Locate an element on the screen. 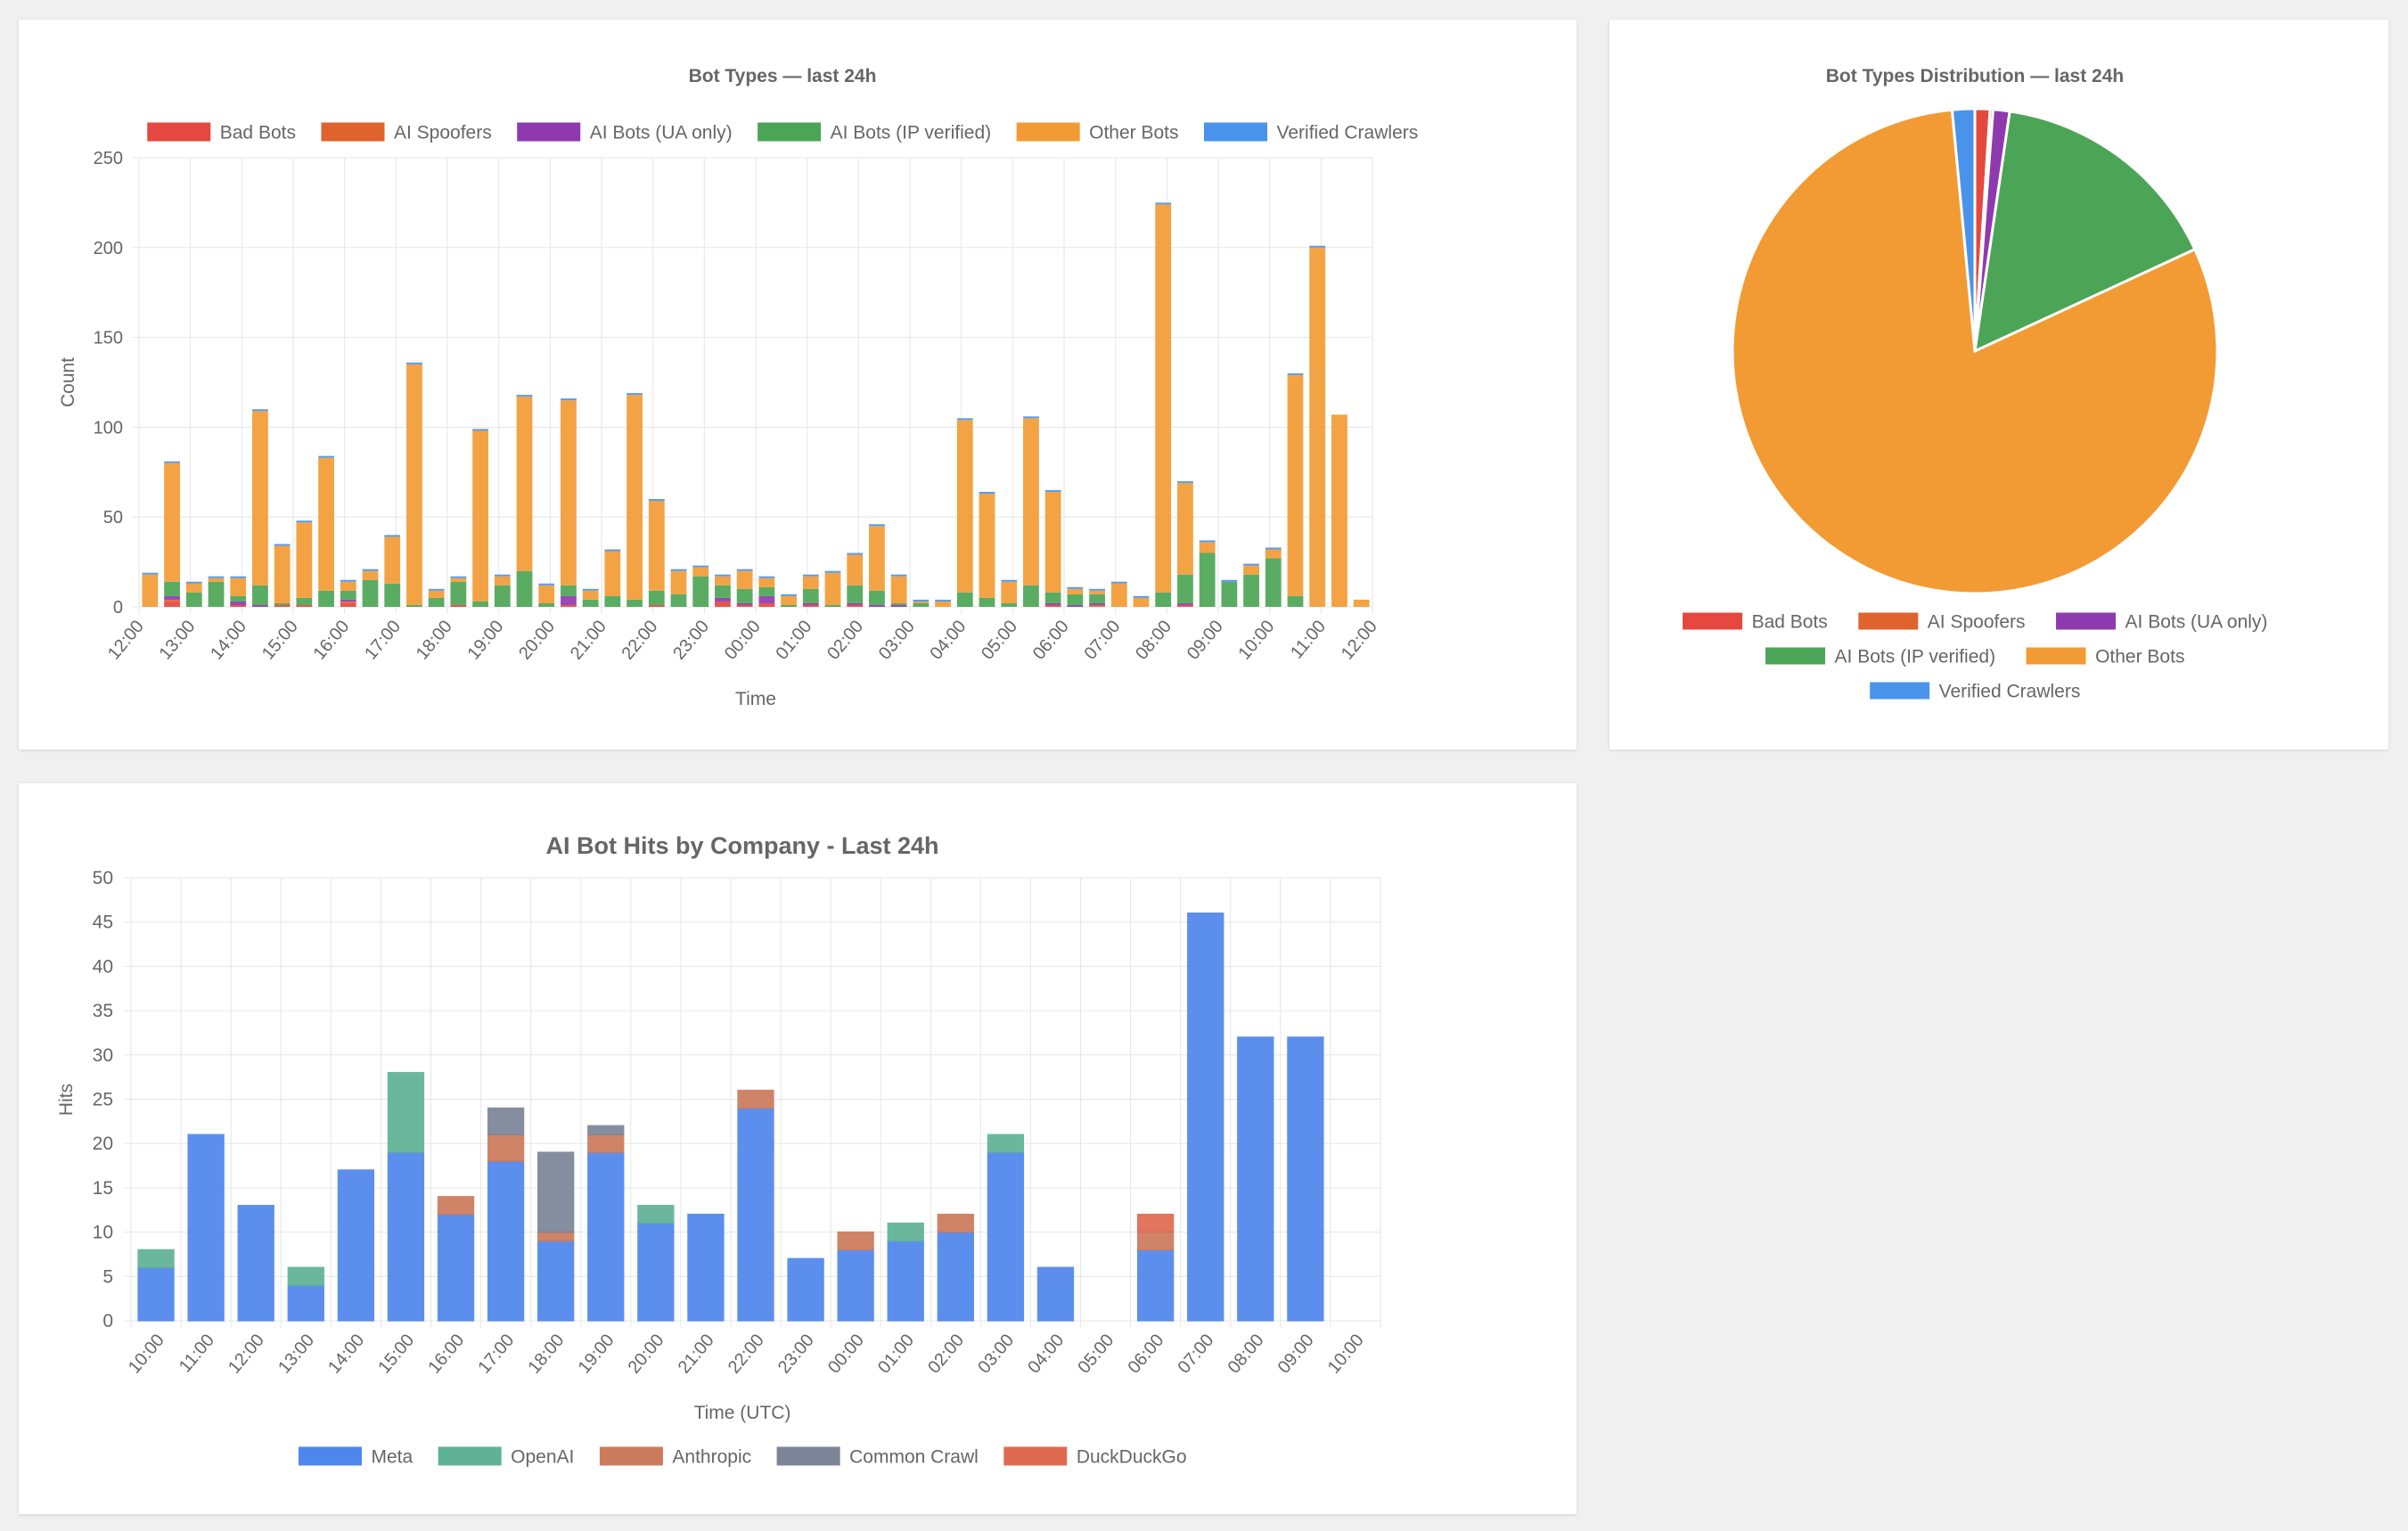 This screenshot has height=1531, width=2408. y-tick-label: 40 is located at coordinates (103, 966).